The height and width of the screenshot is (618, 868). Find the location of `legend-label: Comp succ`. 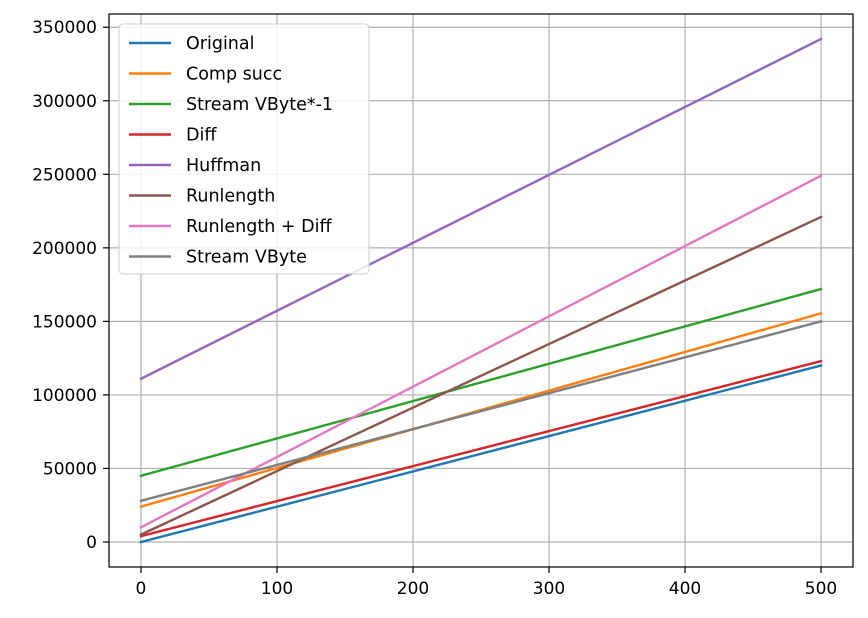

legend-label: Comp succ is located at coordinates (234, 75).